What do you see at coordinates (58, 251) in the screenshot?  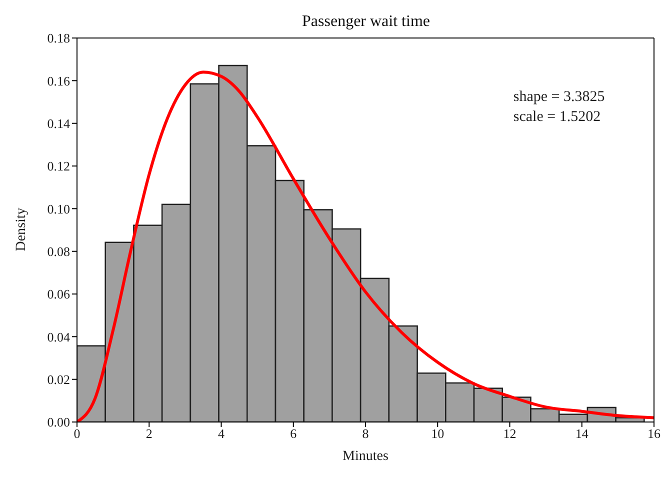 I see `y-tick-label: 0.08` at bounding box center [58, 251].